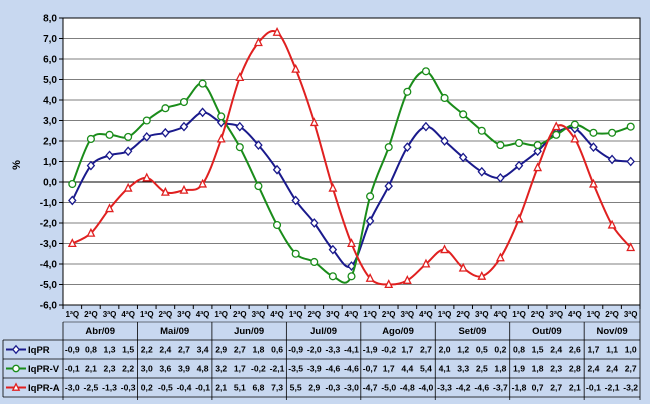 This screenshot has height=404, width=650. I want to click on y-axis-label: %, so click(17, 165).